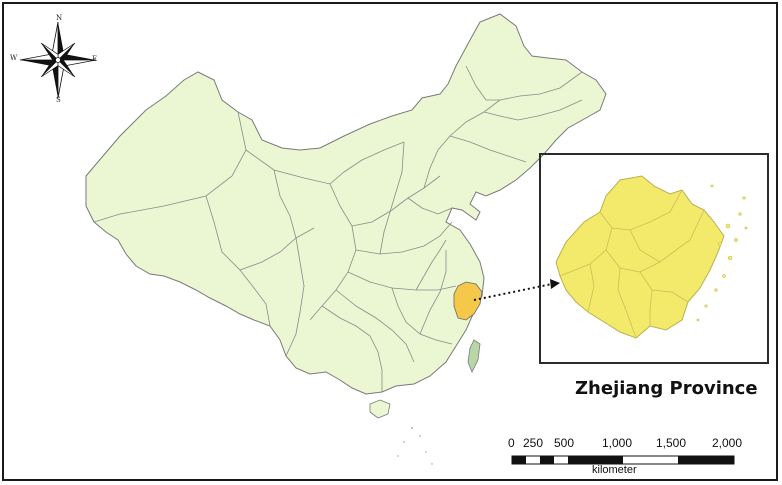 This screenshot has width=782, height=485. What do you see at coordinates (617, 443) in the screenshot?
I see `scale-label-1000: 1,000` at bounding box center [617, 443].